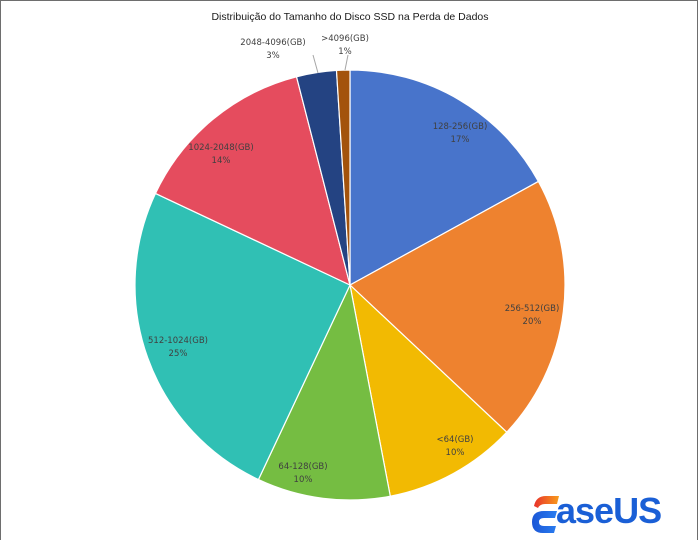  What do you see at coordinates (220, 148) in the screenshot?
I see `slice-label: 1024-2048(GB)` at bounding box center [220, 148].